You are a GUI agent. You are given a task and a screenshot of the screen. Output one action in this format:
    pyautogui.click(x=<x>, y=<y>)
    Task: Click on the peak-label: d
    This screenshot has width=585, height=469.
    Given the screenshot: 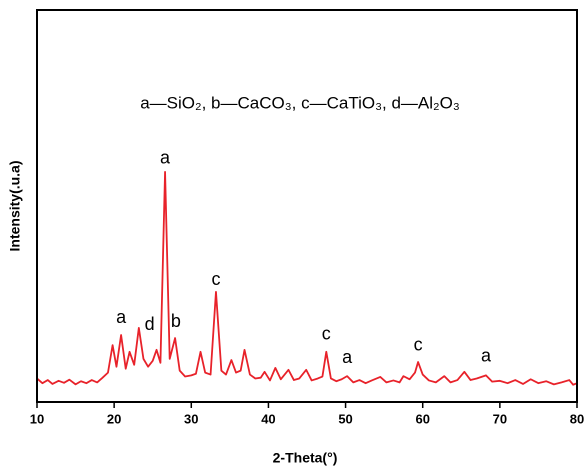 What is the action you would take?
    pyautogui.click(x=150, y=324)
    